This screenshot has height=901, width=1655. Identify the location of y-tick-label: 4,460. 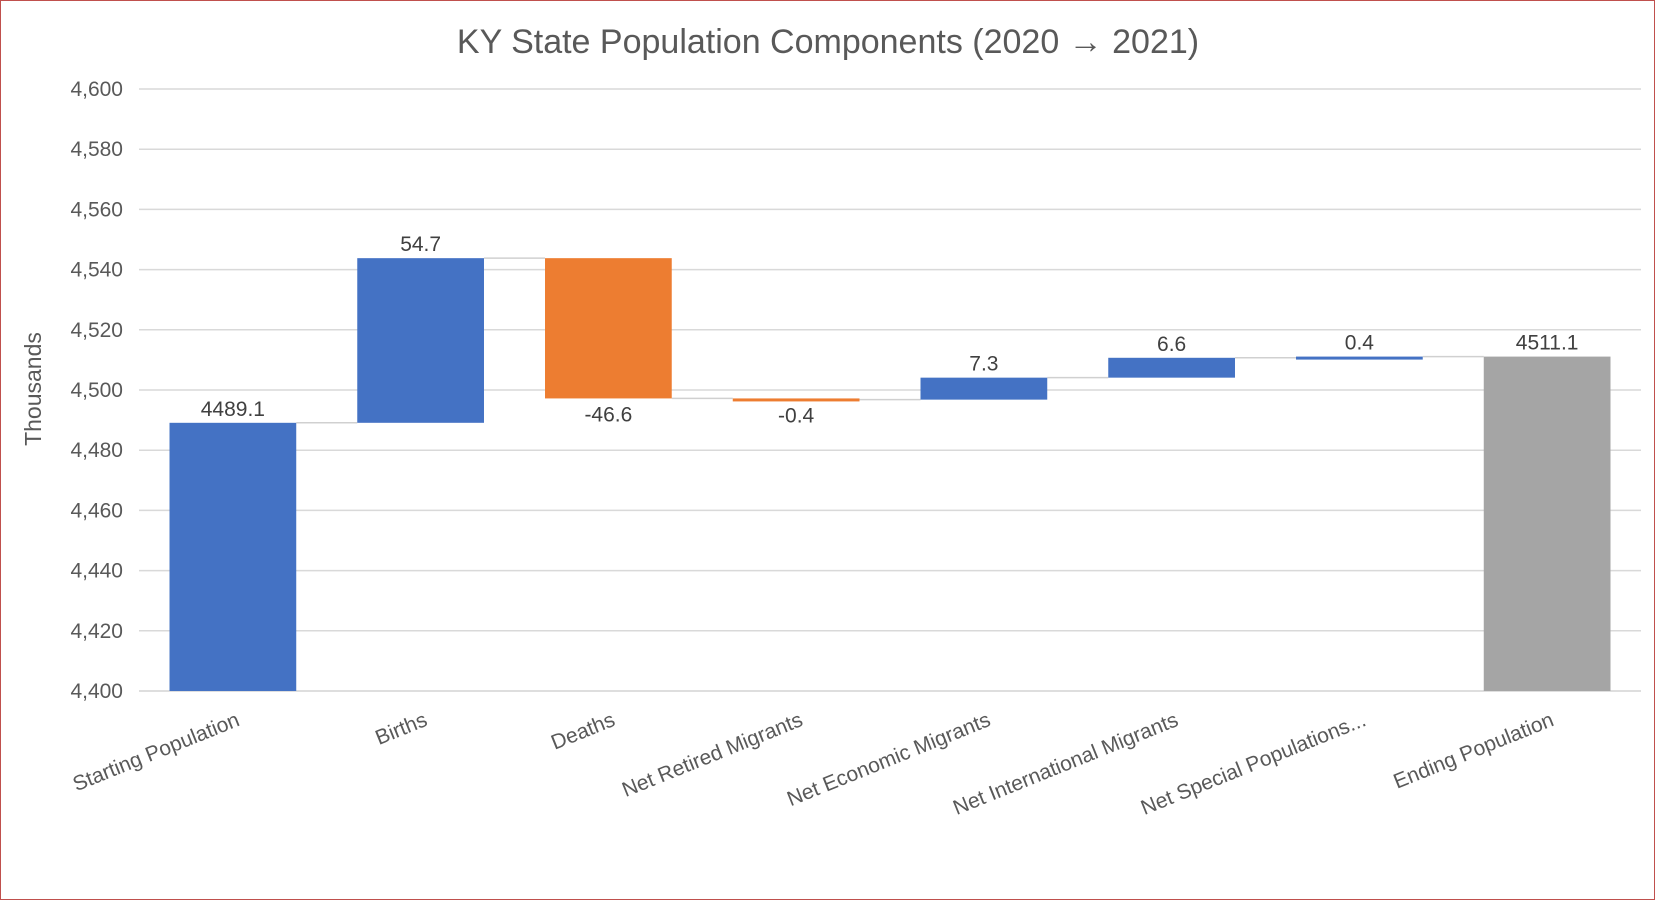
(96, 510).